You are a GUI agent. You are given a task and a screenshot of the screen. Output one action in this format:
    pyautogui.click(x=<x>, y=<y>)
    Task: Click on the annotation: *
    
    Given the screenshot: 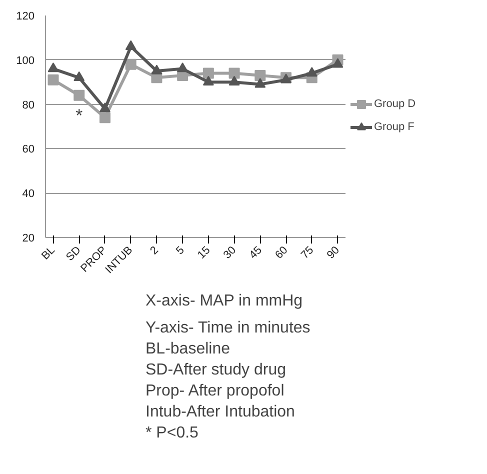 What is the action you would take?
    pyautogui.click(x=79, y=115)
    